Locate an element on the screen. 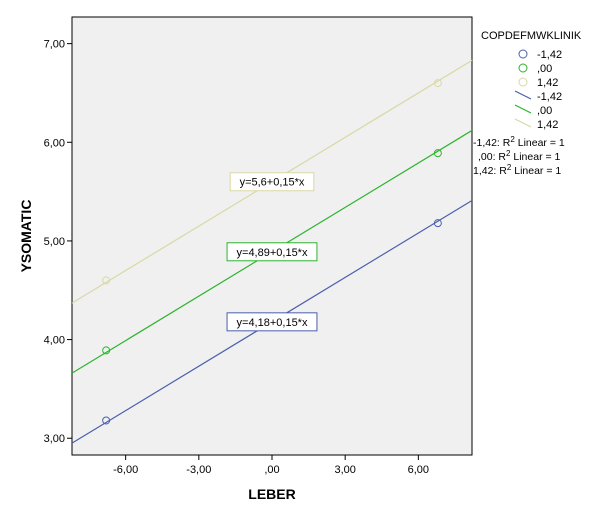 The height and width of the screenshot is (508, 611). x-tick-label: -6,00 is located at coordinates (125, 470).